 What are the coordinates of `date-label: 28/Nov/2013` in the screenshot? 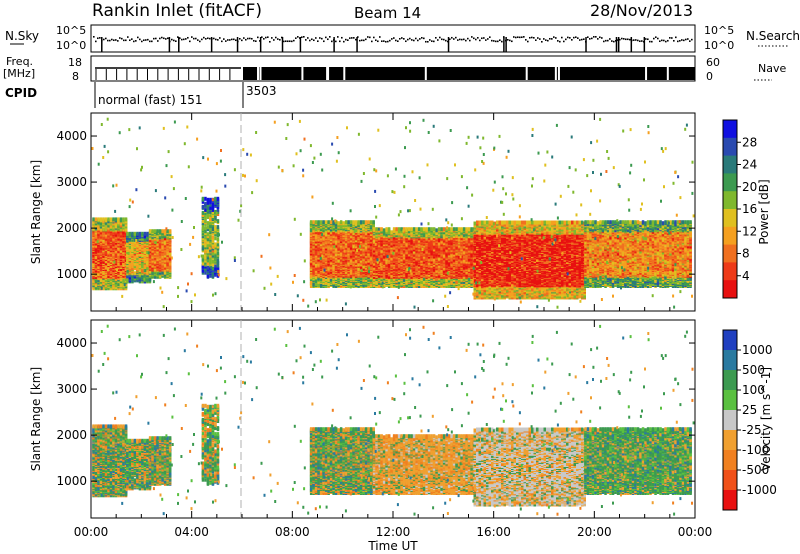 It's located at (641, 10).